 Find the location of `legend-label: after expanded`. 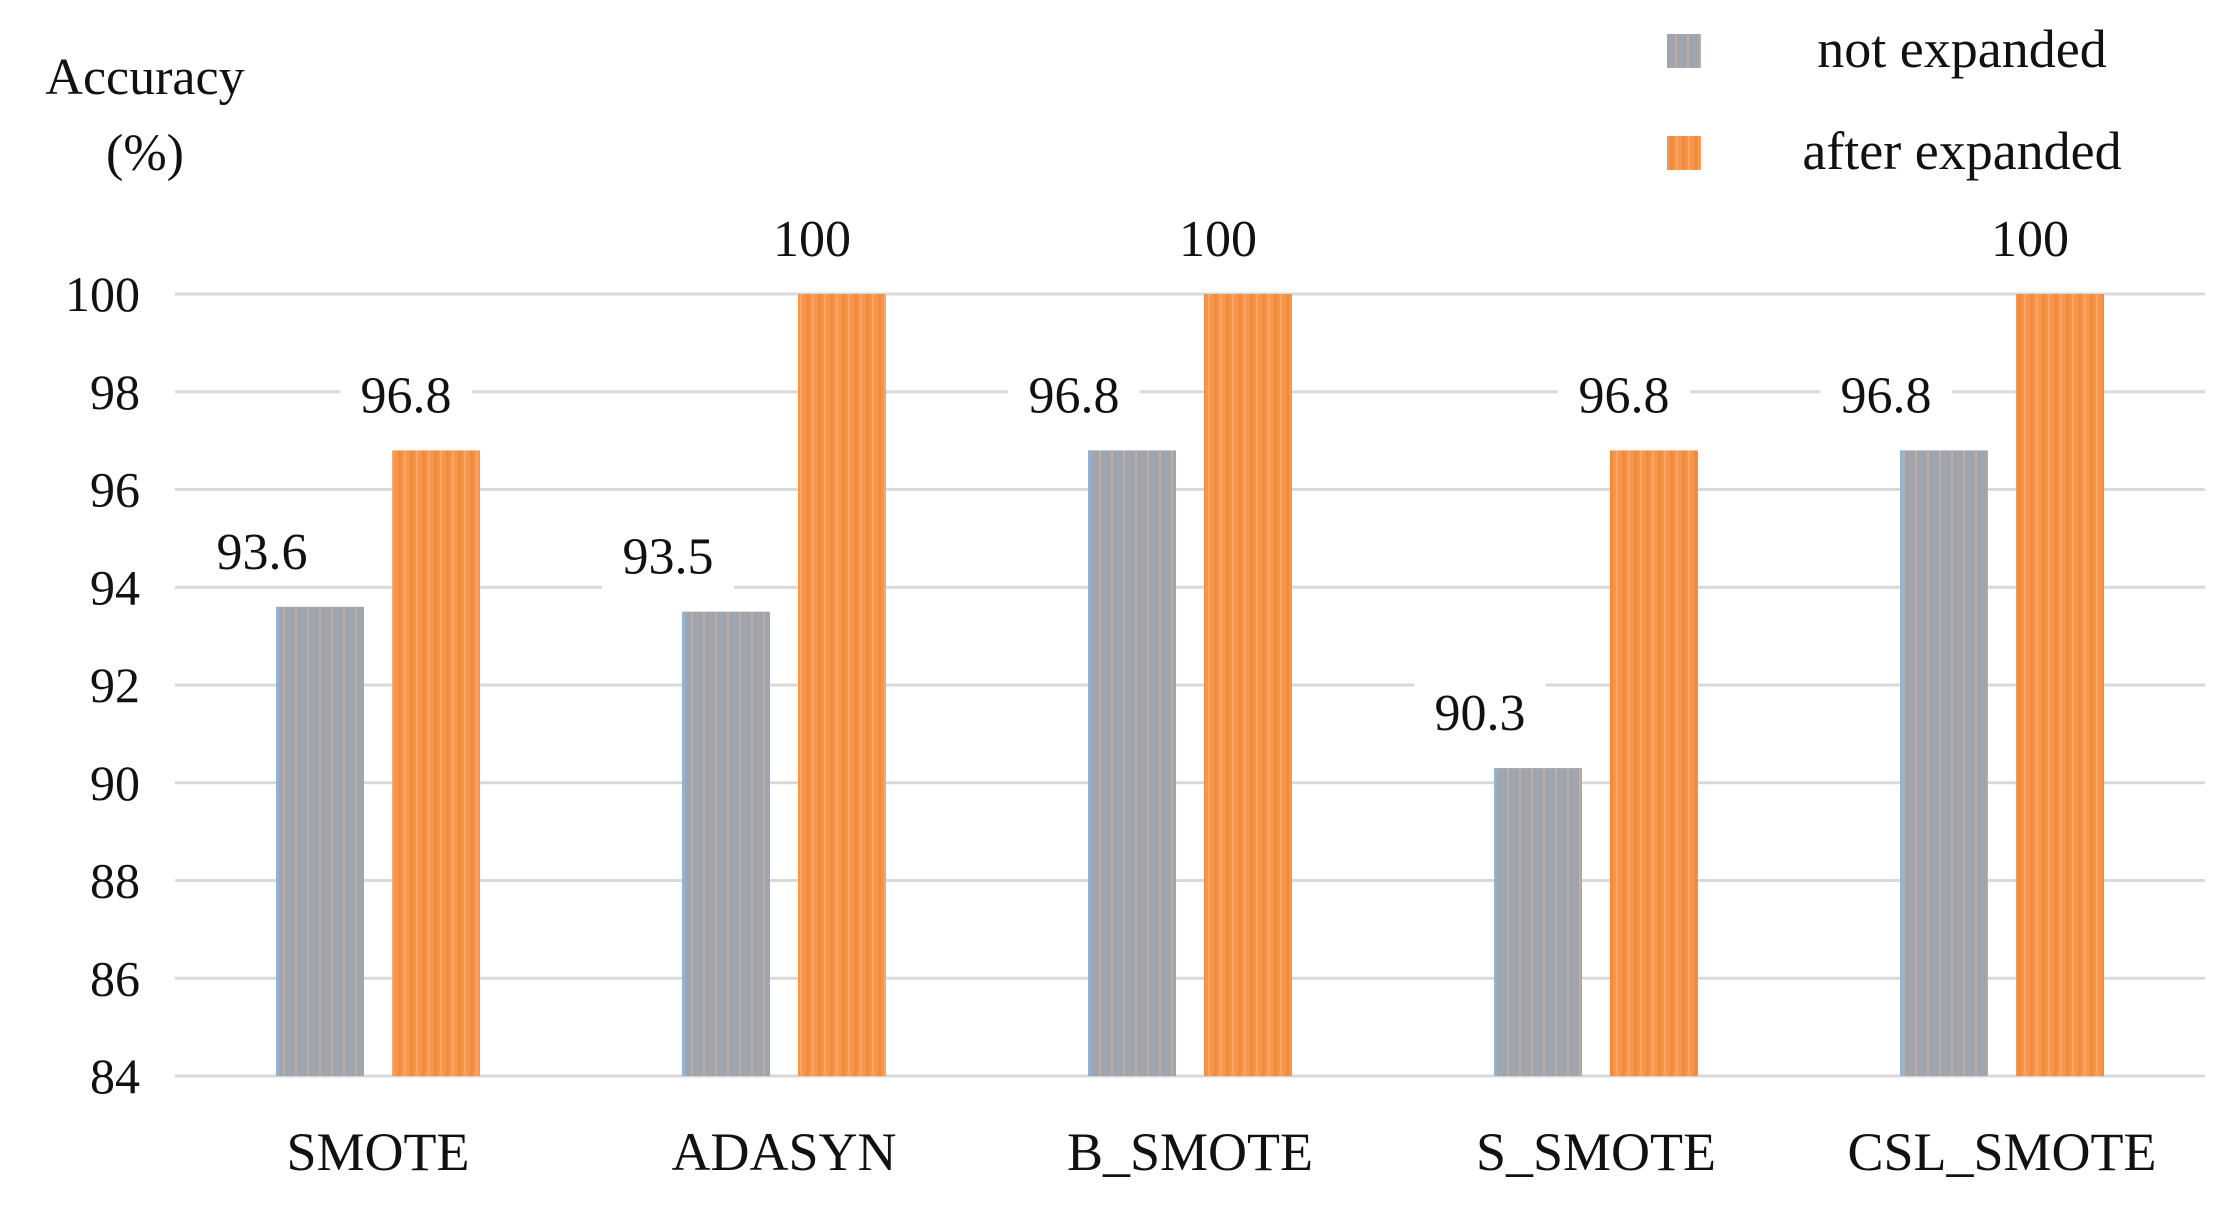

legend-label: after expanded is located at coordinates (1961, 151).